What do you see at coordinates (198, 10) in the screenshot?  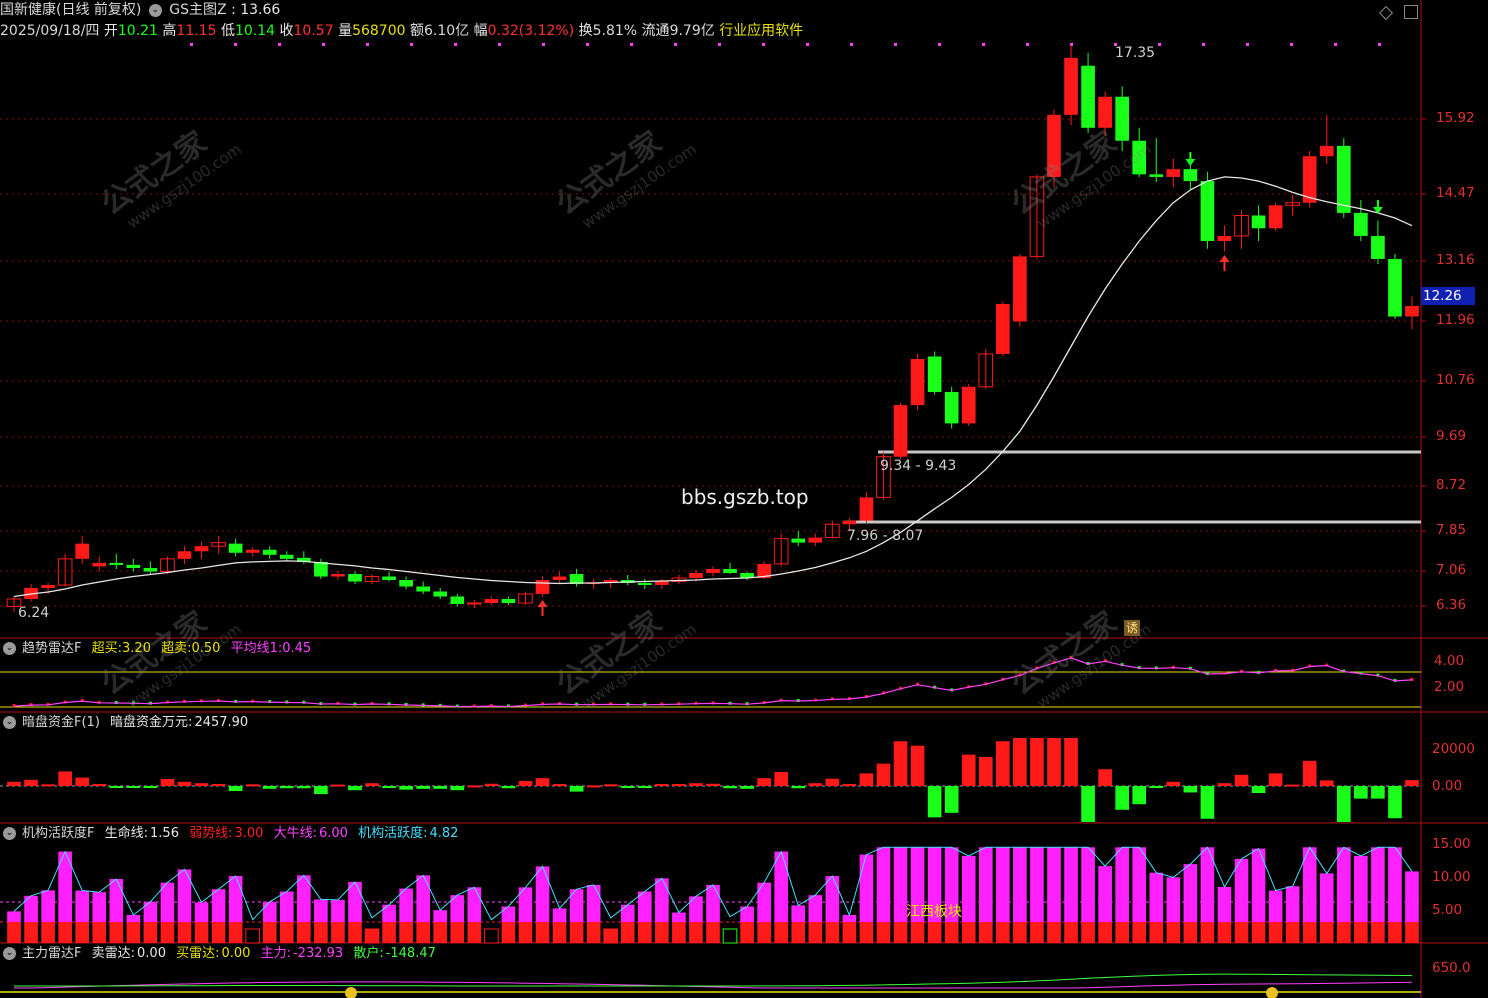 I see `indicator-name: GS主图Z` at bounding box center [198, 10].